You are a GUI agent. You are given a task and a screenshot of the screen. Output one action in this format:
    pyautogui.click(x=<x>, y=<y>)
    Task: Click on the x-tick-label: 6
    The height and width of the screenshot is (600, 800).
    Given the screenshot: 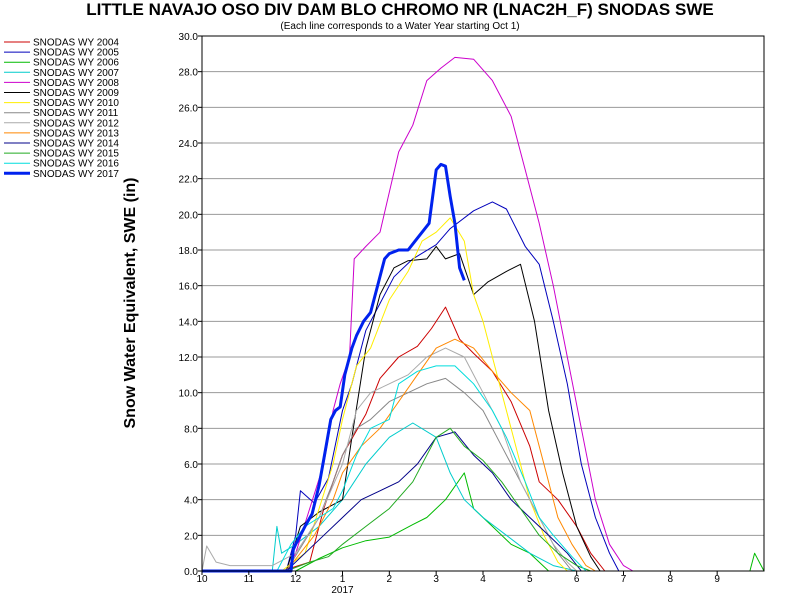 What is the action you would take?
    pyautogui.click(x=577, y=579)
    